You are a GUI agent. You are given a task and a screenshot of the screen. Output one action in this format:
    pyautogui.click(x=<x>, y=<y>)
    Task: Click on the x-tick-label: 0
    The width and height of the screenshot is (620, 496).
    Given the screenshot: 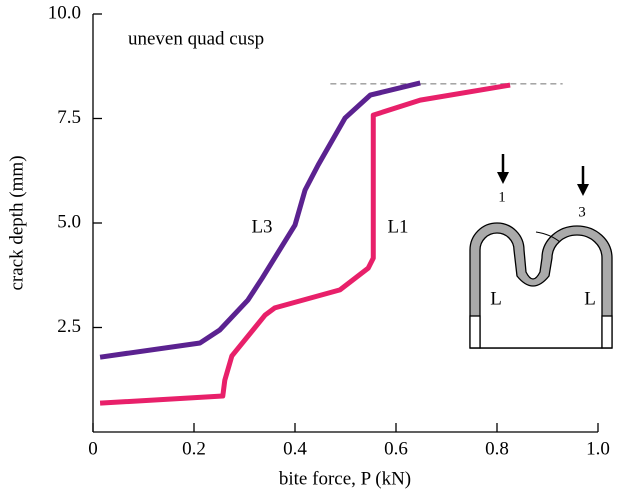 What is the action you would take?
    pyautogui.click(x=93, y=448)
    